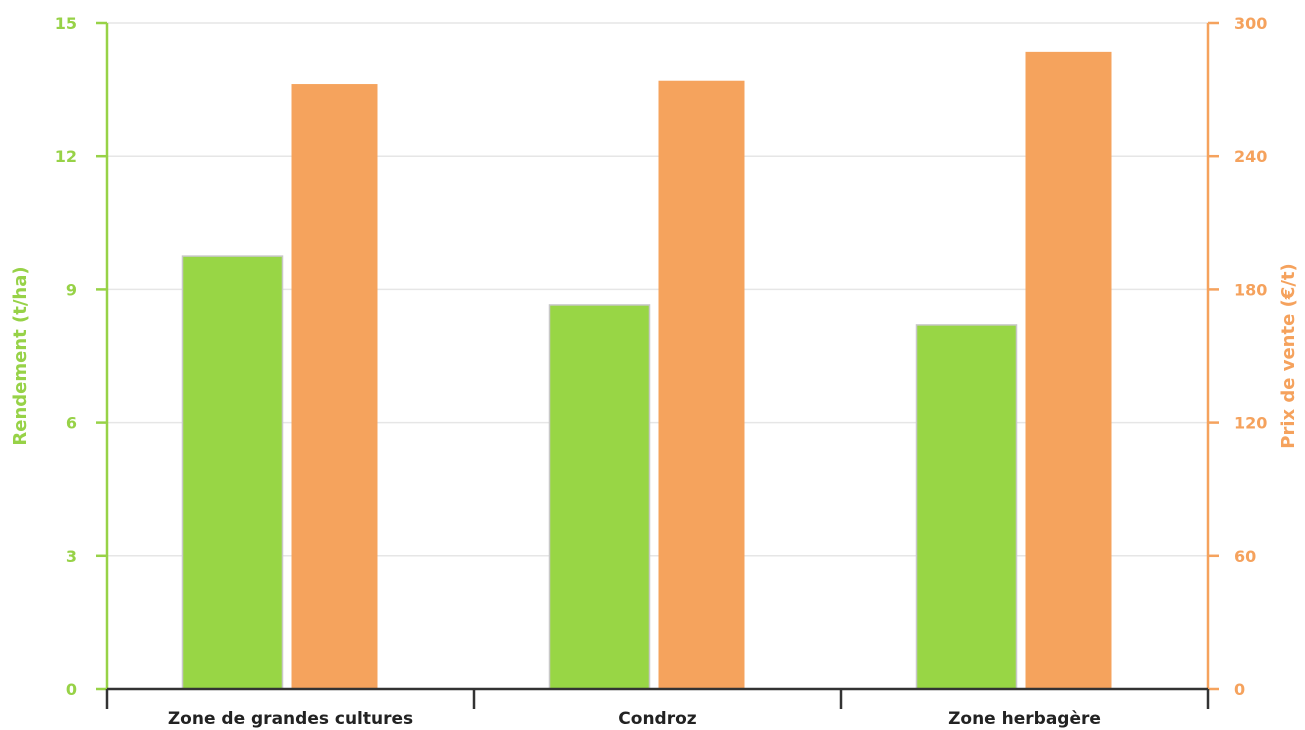  Describe the element at coordinates (657, 719) in the screenshot. I see `category-label: Condroz` at that location.